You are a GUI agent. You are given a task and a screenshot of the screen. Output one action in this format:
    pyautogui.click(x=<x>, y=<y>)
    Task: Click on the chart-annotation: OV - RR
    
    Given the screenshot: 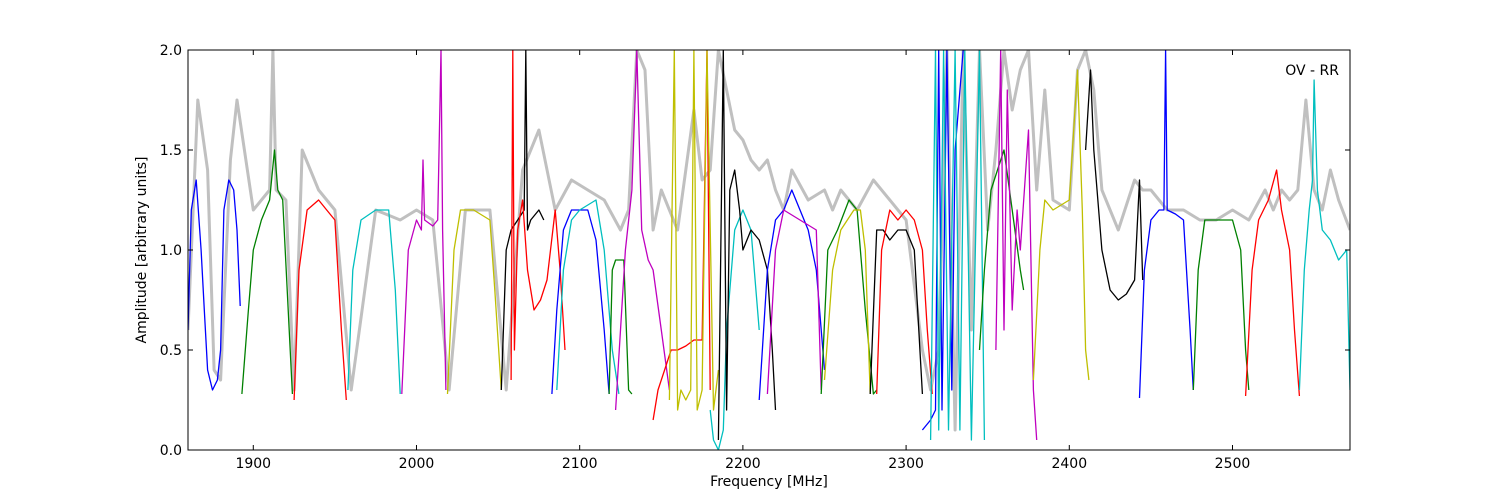 What is the action you would take?
    pyautogui.click(x=1312, y=71)
    